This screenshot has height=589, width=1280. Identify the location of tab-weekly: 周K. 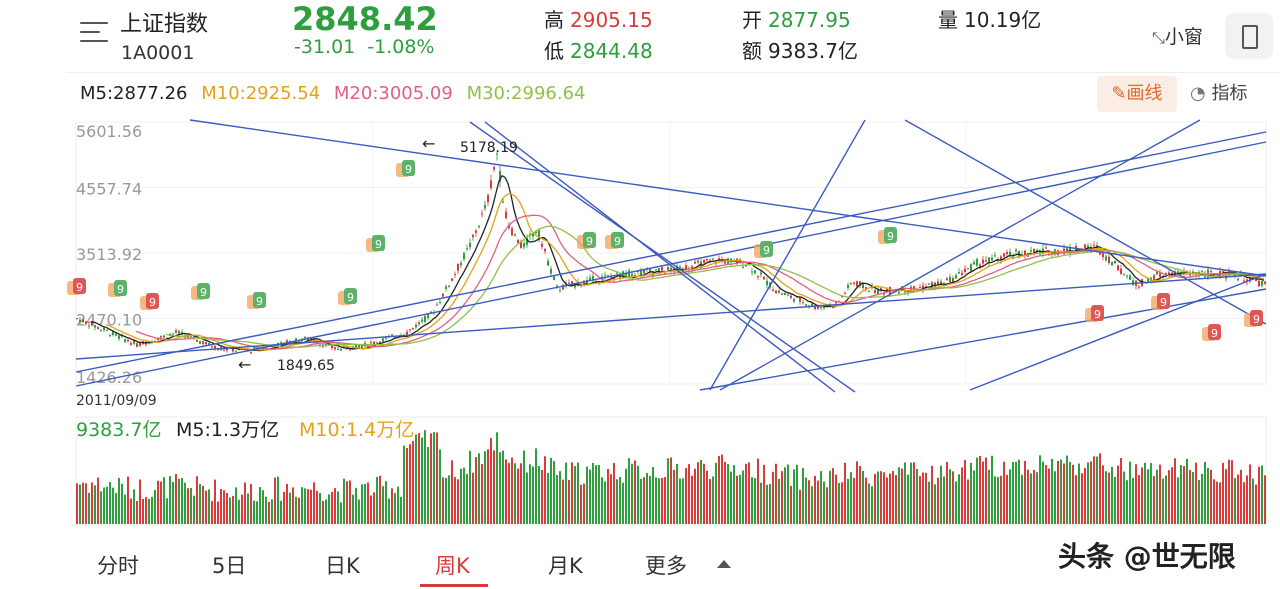
(452, 566).